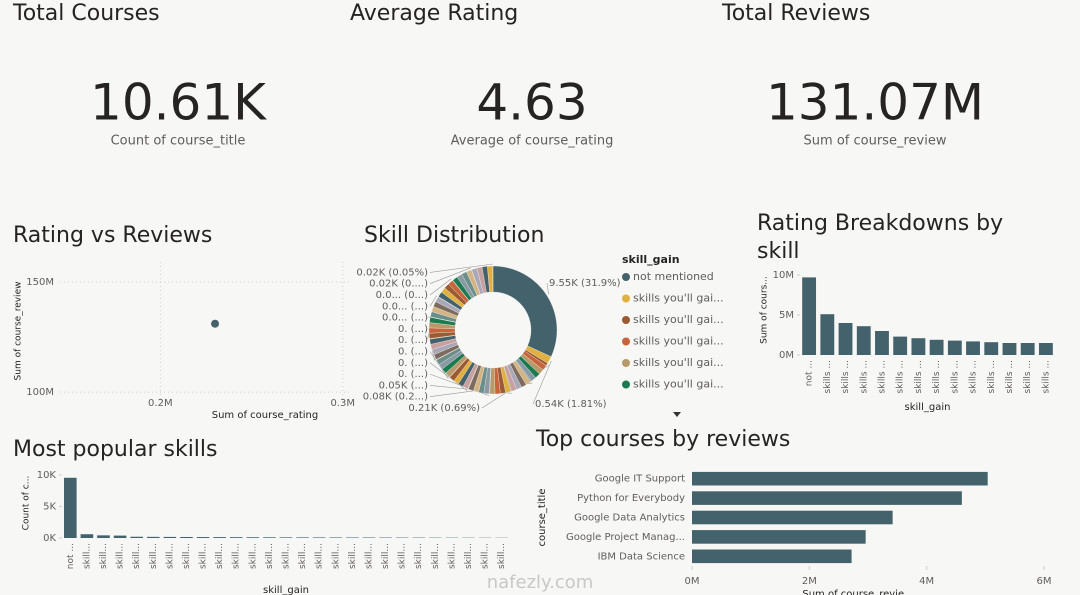 This screenshot has height=595, width=1080. I want to click on pie-slice, so click(525, 311).